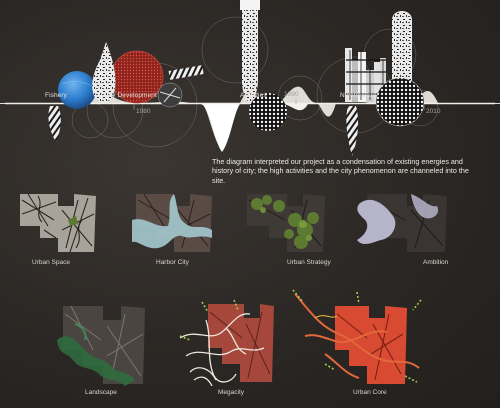  I want to click on timeline-year-1980: 1980, so click(143, 111).